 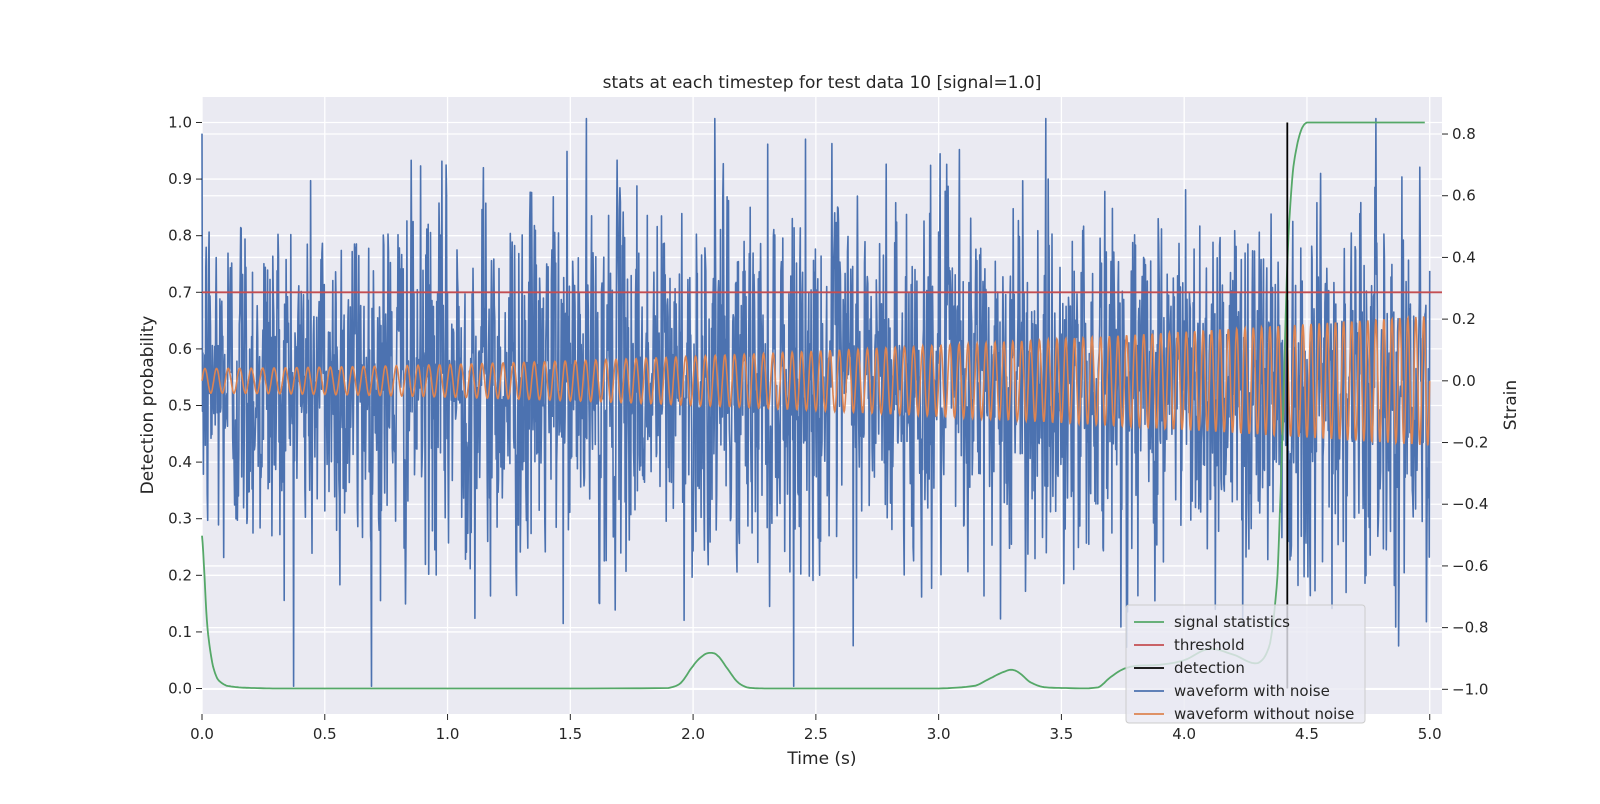 I want to click on y-tick-label: 0.5, so click(x=180, y=406).